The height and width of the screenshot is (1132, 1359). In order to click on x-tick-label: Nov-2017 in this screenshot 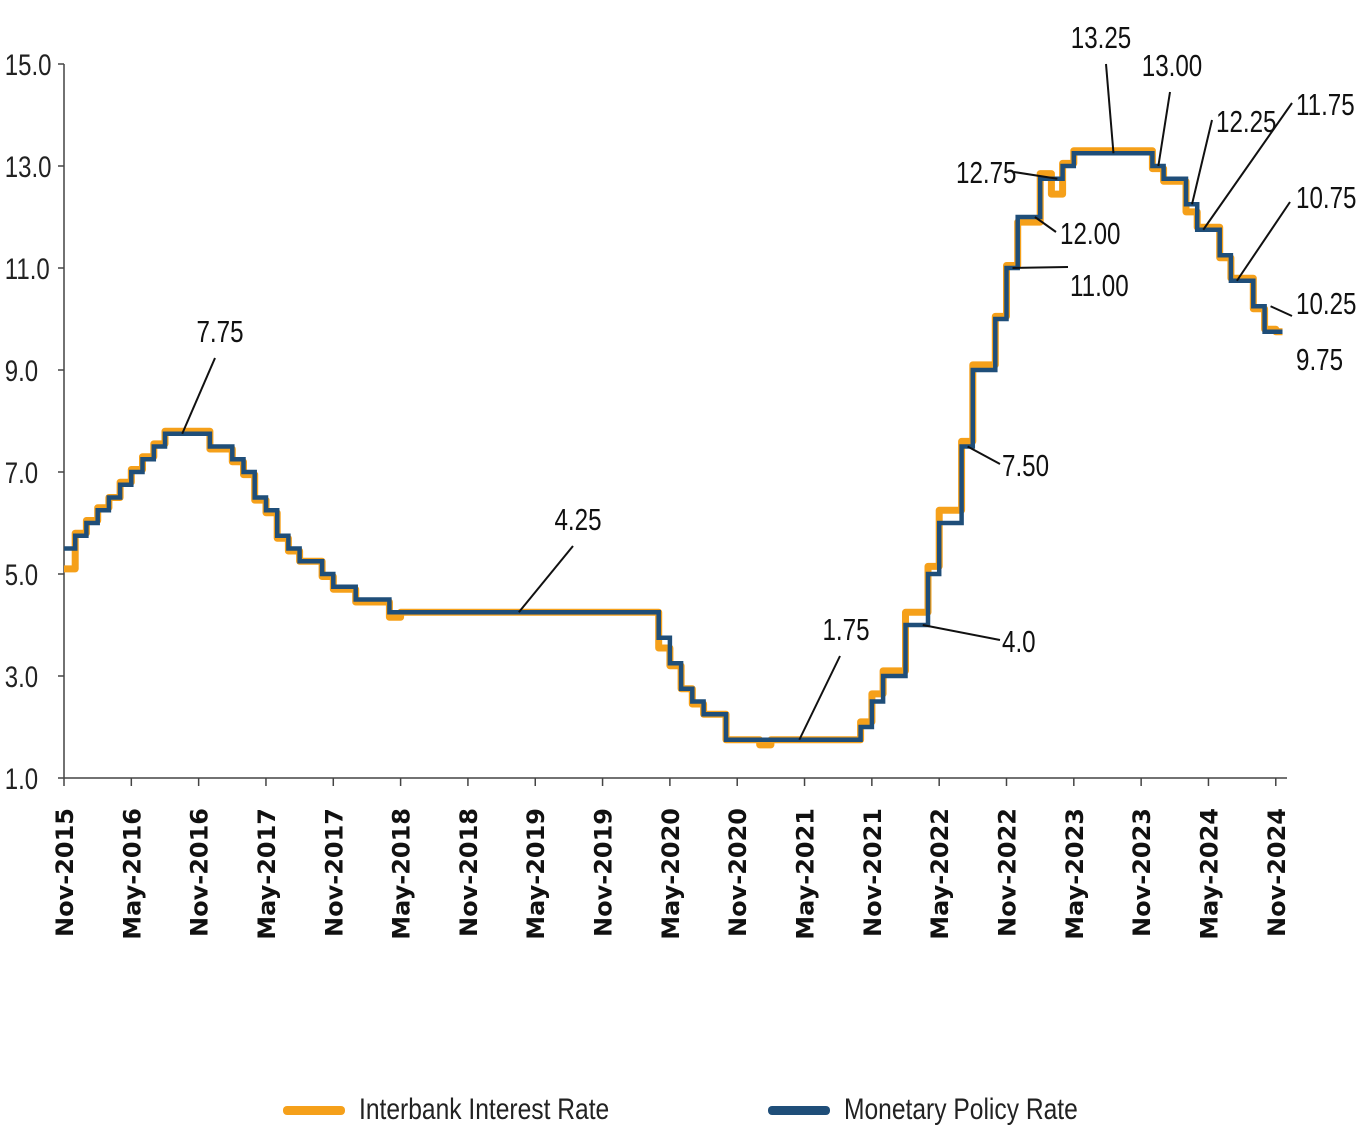, I will do `click(334, 872)`.